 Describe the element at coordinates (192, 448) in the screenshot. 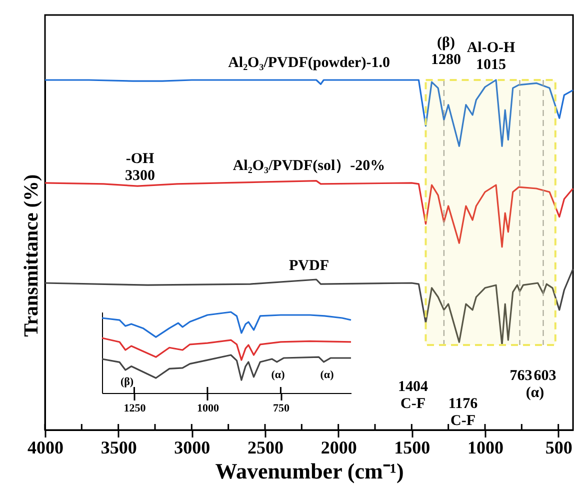

I see `x-tick-label: 3000` at that location.